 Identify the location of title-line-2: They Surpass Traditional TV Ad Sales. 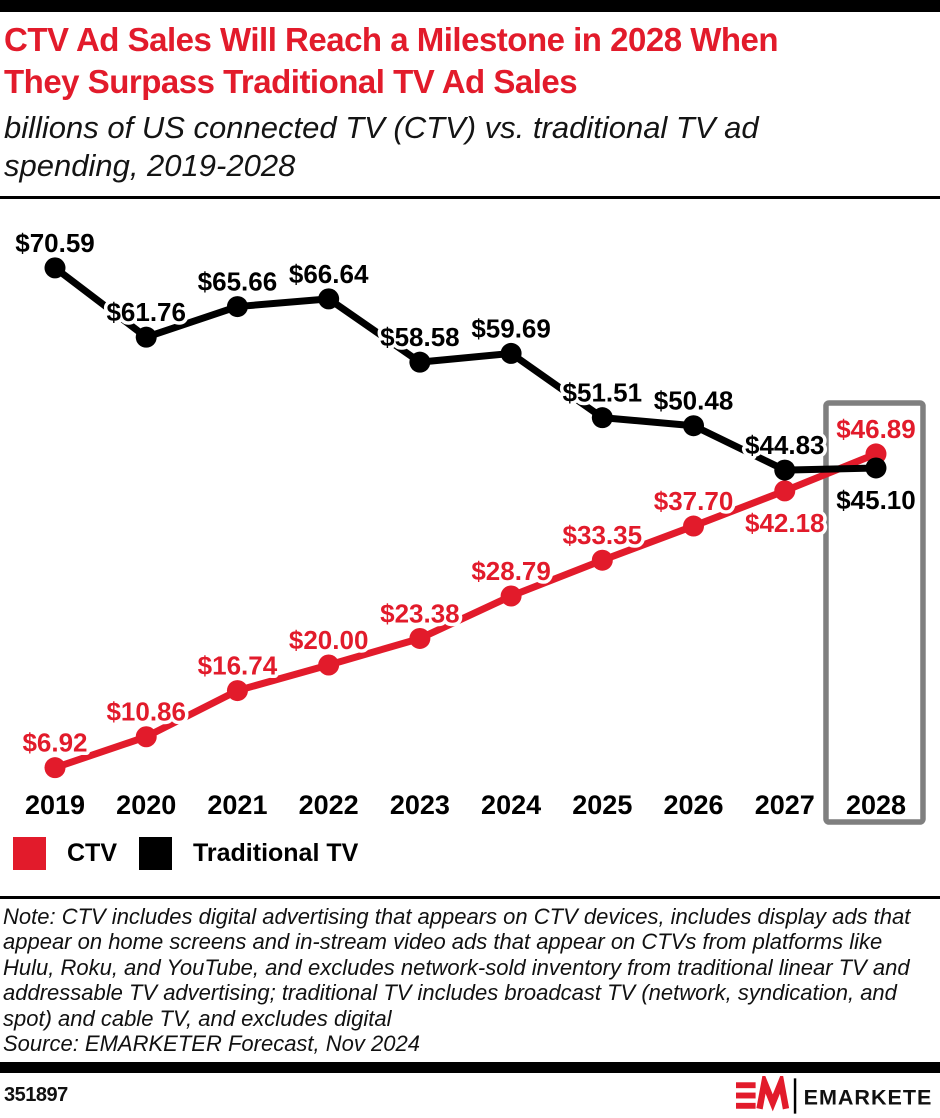
(291, 81).